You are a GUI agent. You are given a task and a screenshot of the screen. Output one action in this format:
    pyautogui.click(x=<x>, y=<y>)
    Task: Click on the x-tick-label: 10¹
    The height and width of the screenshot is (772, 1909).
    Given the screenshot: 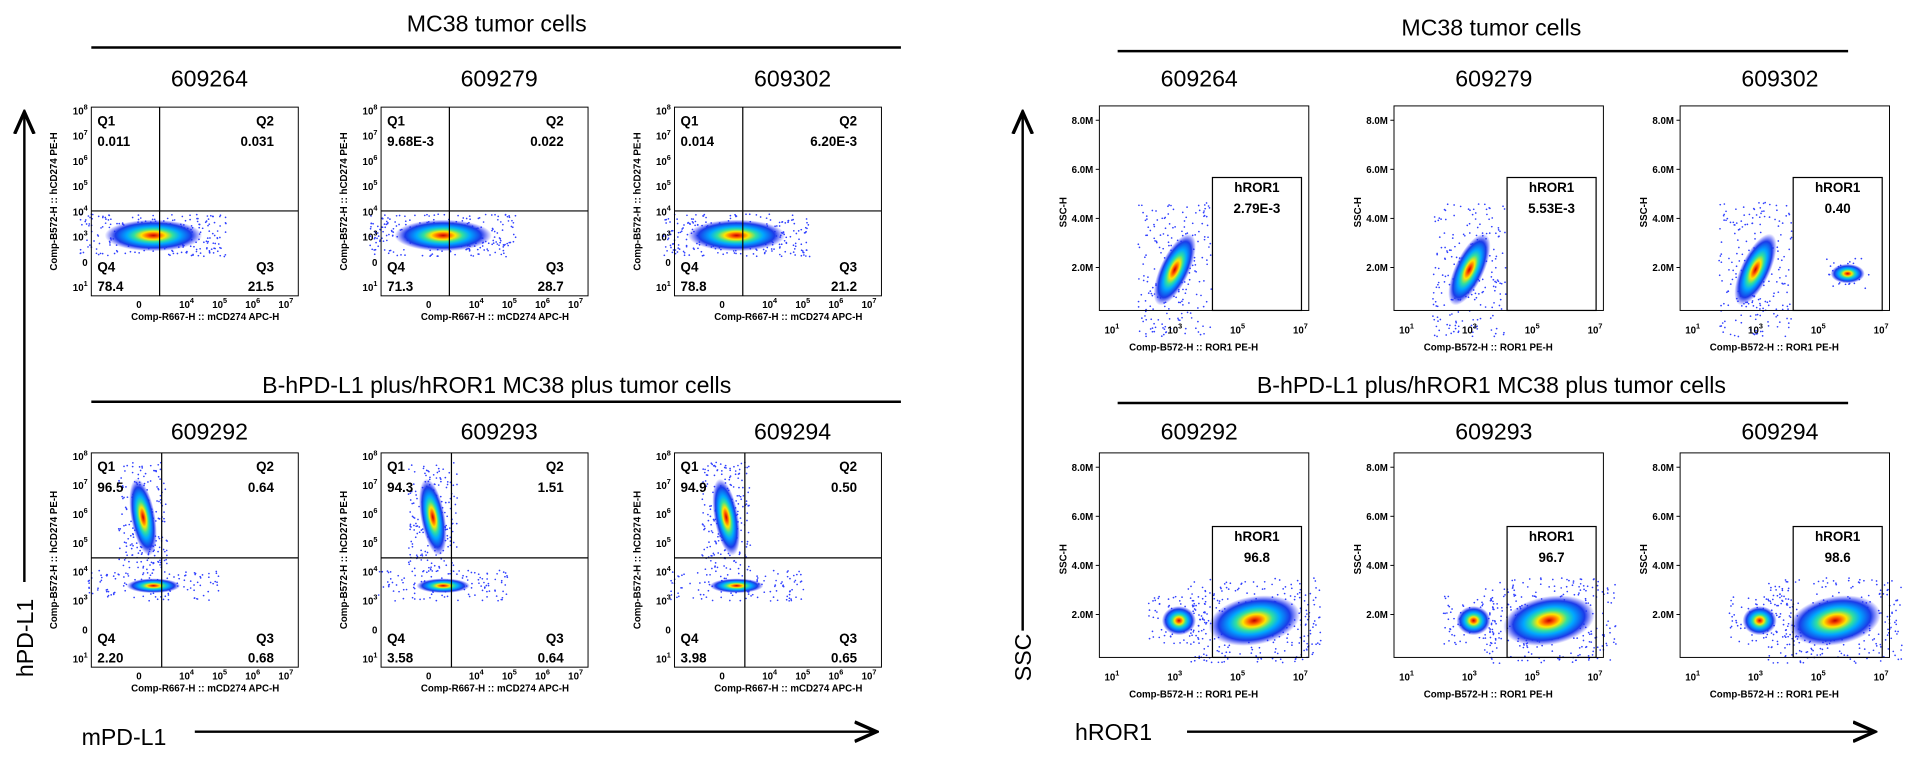 What is the action you would take?
    pyautogui.click(x=1112, y=676)
    